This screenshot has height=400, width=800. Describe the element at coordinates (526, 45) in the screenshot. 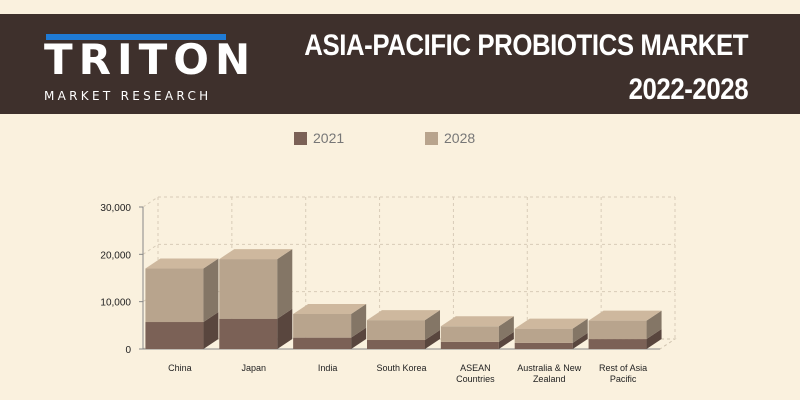

I see `title-line-1: ASIA-PACIFIC PROBIOTICS MARKET` at that location.